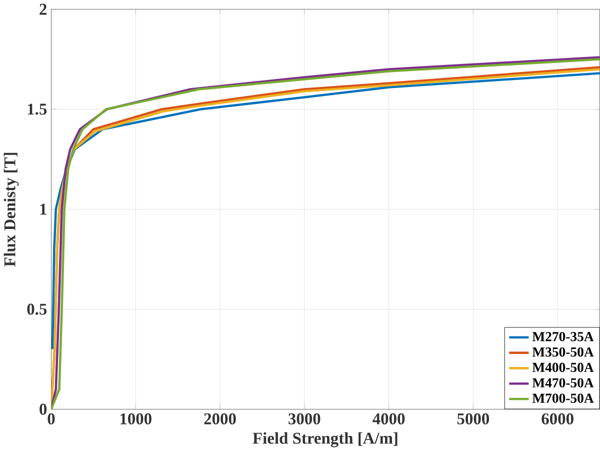 Image resolution: width=600 pixels, height=451 pixels. What do you see at coordinates (43, 209) in the screenshot?
I see `y-tick-label: 1` at bounding box center [43, 209].